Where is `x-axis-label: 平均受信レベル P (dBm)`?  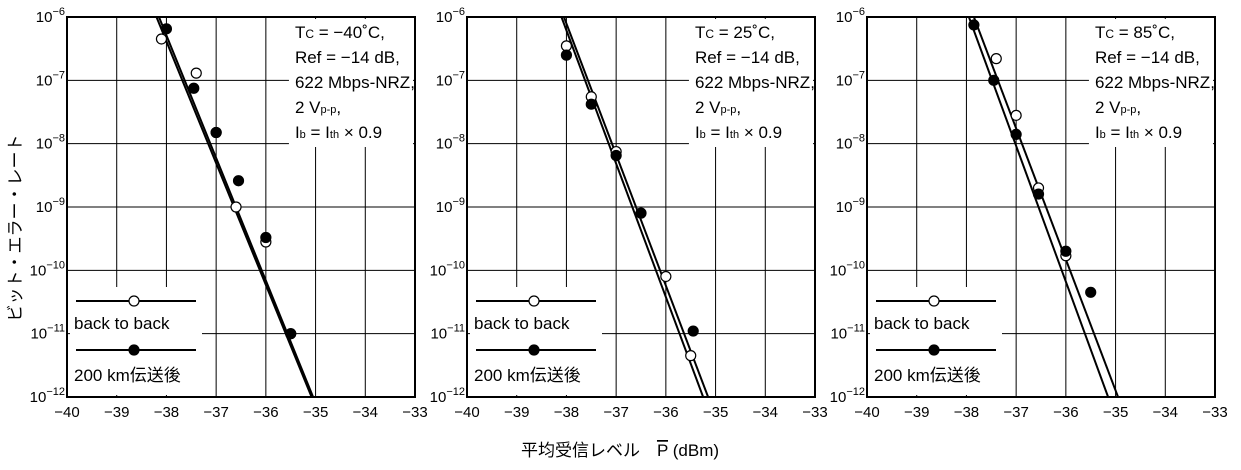
x-axis-label: 平均受信レベル P (dBm) is located at coordinates (620, 450).